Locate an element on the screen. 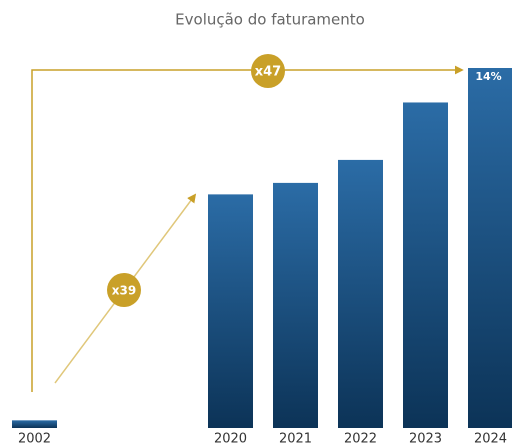 This screenshot has width=512, height=447. x-tick-label: 2020 is located at coordinates (230, 439).